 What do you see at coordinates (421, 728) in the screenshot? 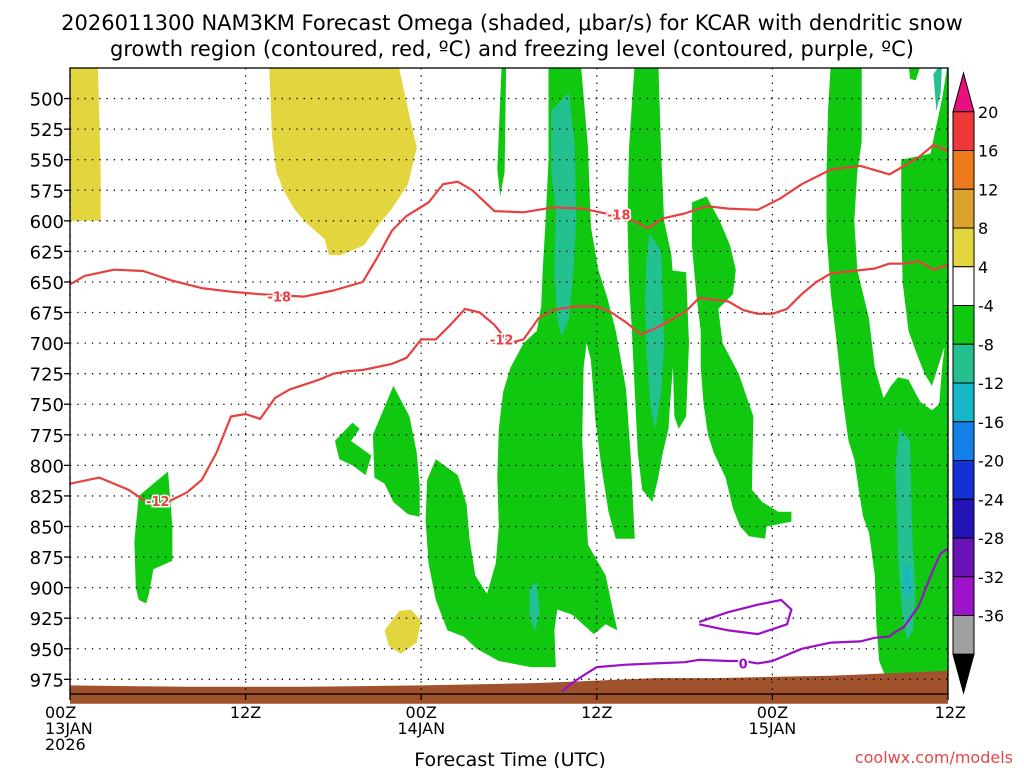
I see `x-tick-label-24-1: 14JAN` at bounding box center [421, 728].